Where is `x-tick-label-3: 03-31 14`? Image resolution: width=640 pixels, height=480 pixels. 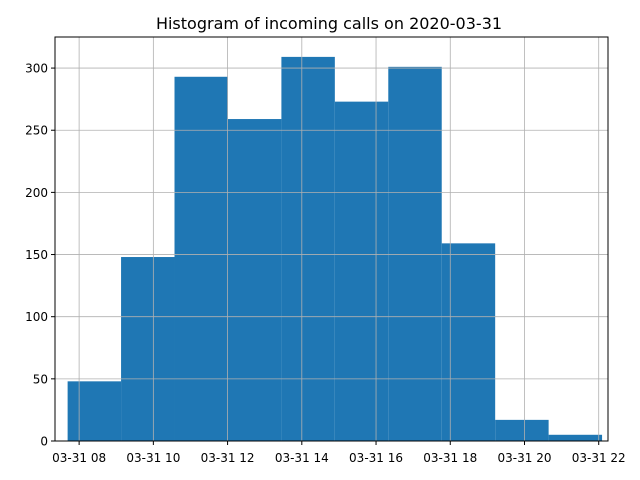
x-tick-label-3: 03-31 14 is located at coordinates (302, 458).